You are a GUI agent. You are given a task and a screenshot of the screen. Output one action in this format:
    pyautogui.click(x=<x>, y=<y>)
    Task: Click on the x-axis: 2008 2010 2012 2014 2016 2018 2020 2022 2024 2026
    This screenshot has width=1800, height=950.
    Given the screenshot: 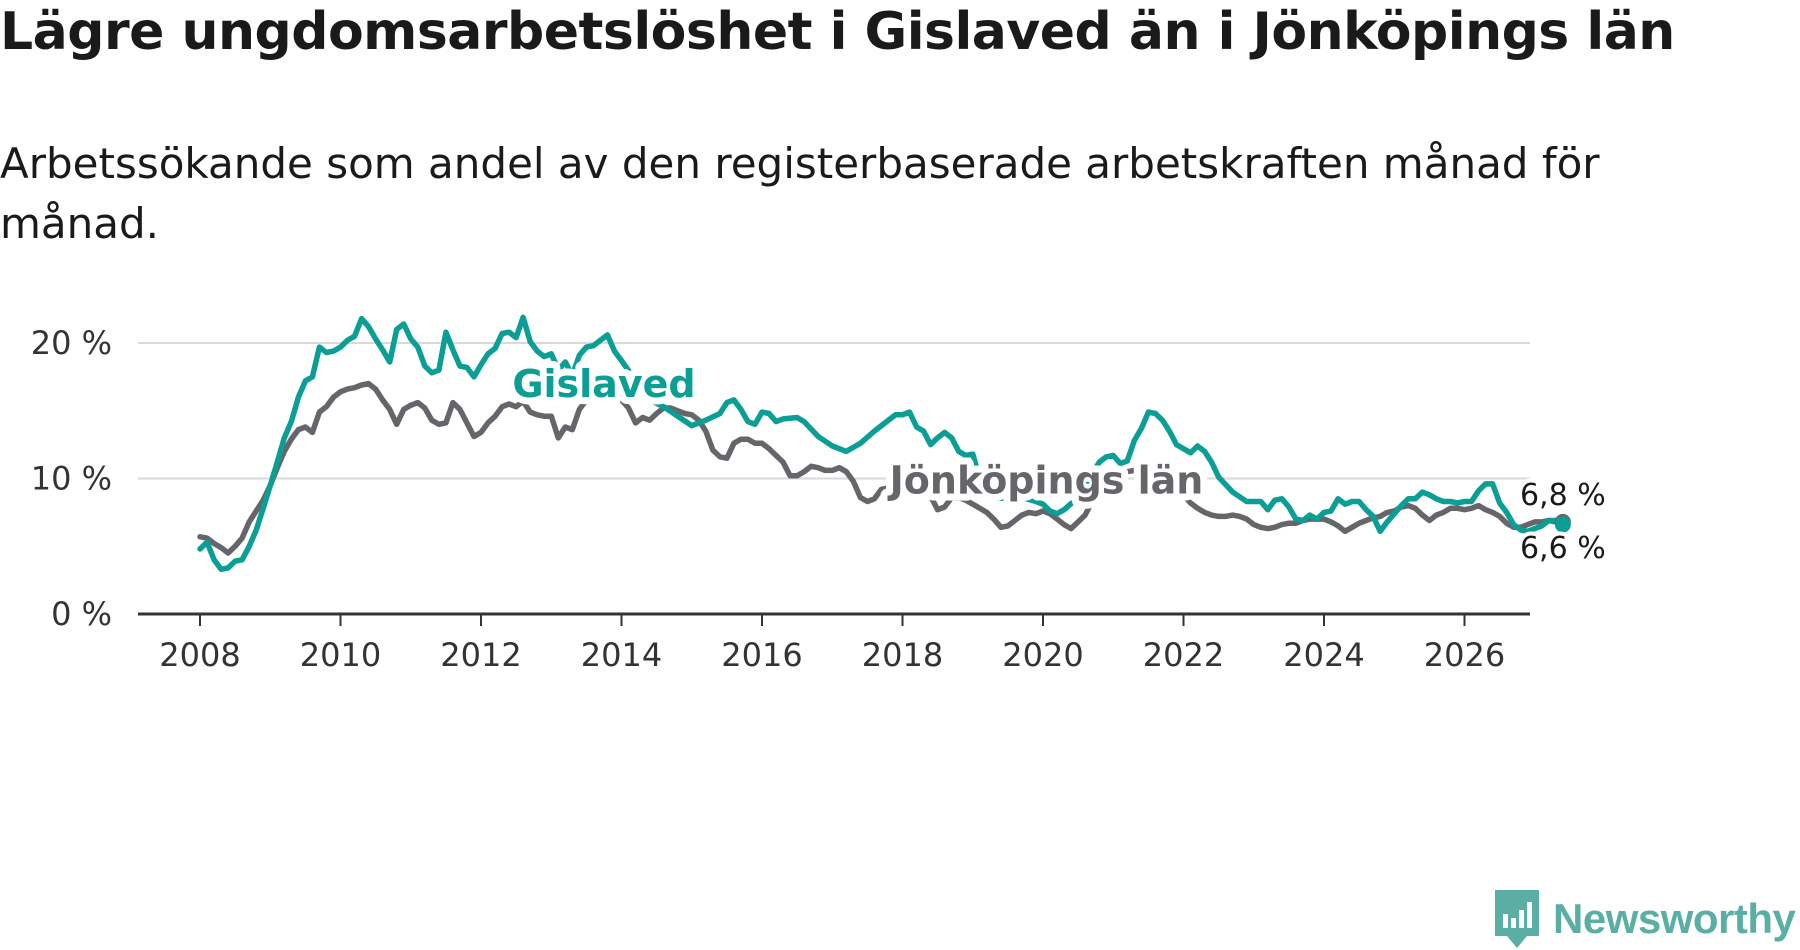 What is the action you would take?
    pyautogui.click(x=834, y=643)
    